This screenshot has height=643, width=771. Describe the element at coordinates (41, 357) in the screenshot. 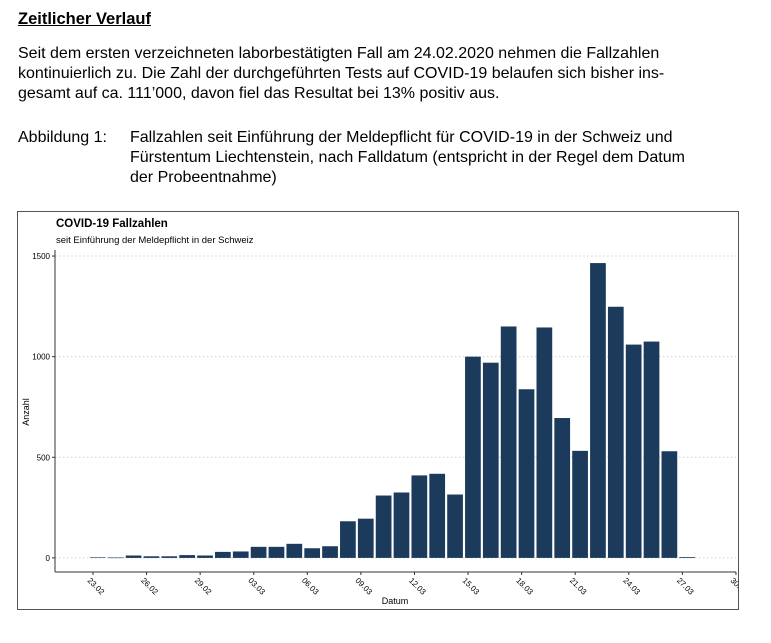

I see `y-tick-label: 1000` at that location.